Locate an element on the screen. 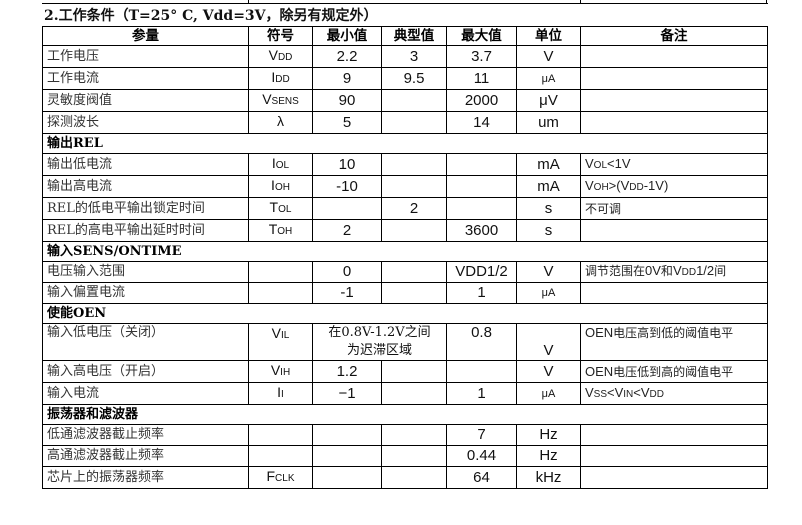 The image size is (802, 525). param-cell: REL的高电平输出延时时间 is located at coordinates (145, 230).